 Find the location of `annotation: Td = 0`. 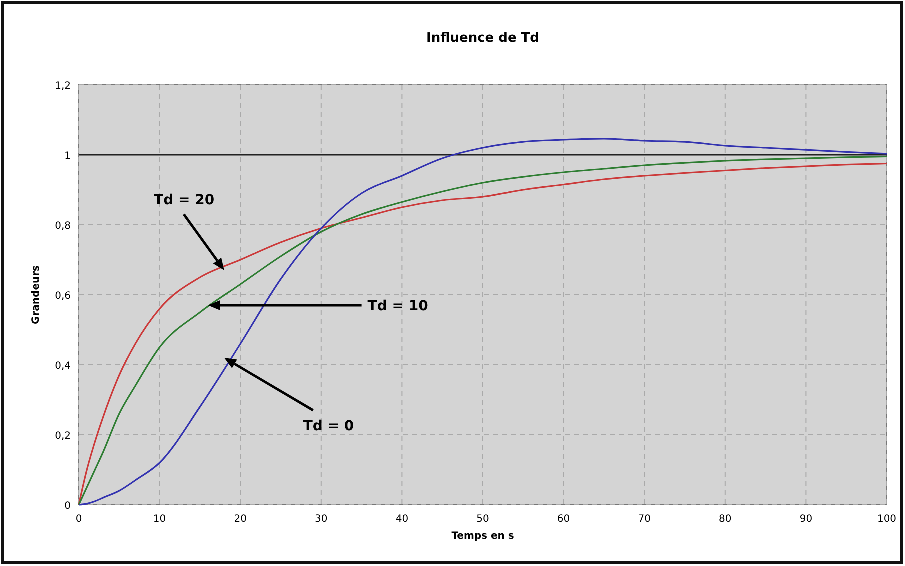

annotation: Td = 0 is located at coordinates (328, 426).